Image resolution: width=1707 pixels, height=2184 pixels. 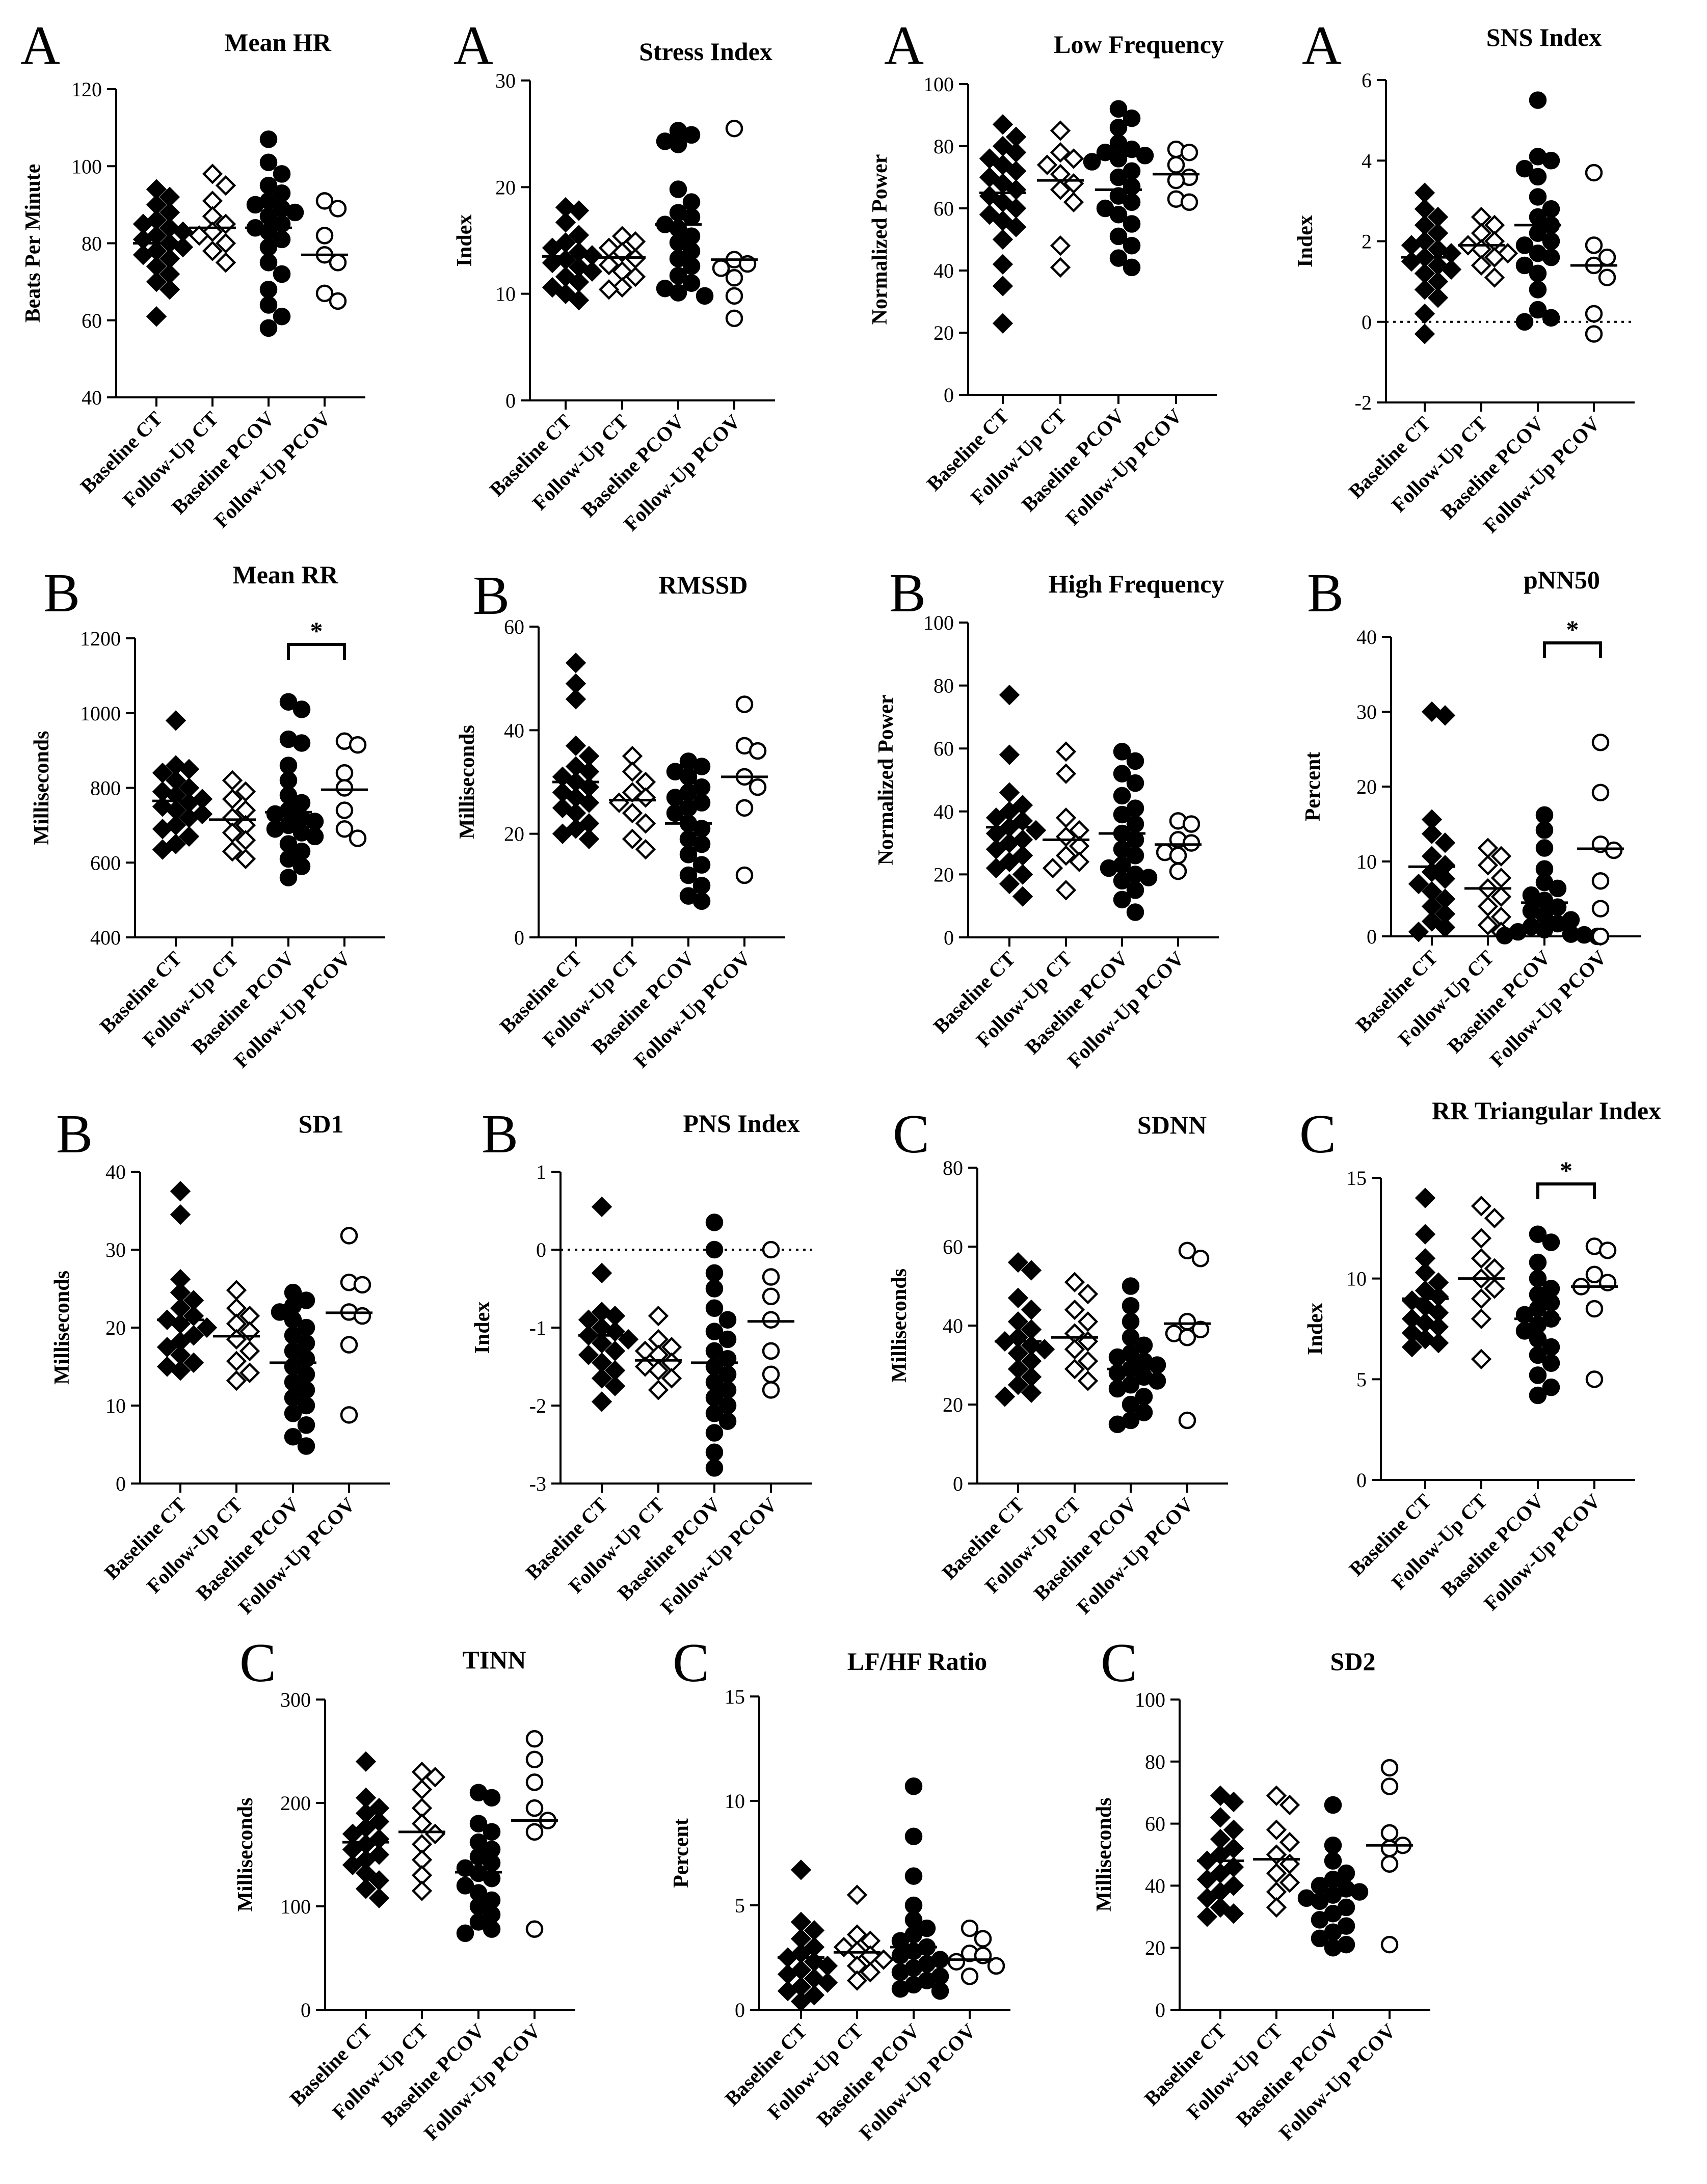 I want to click on significance-bracket, so click(x=316, y=651).